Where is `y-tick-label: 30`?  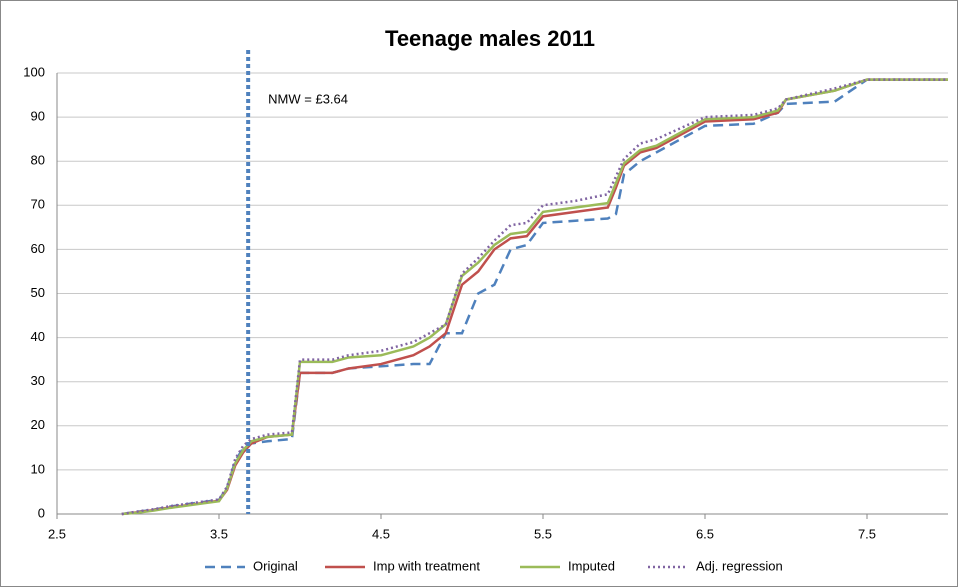
y-tick-label: 30 is located at coordinates (38, 380).